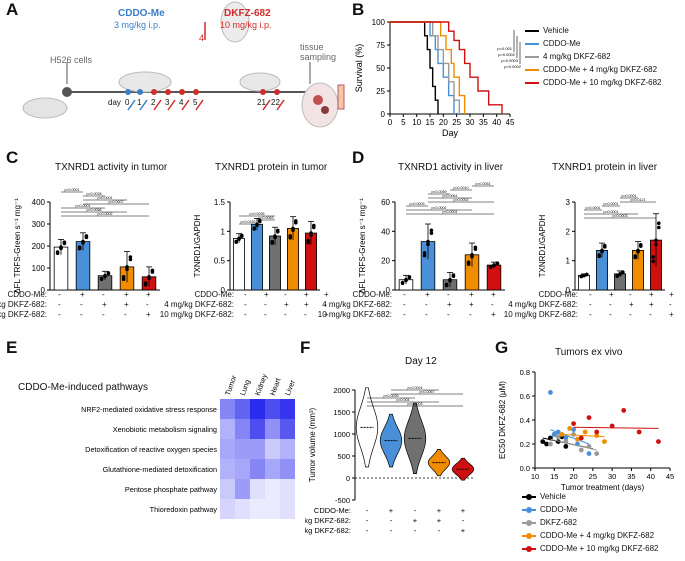  What do you see at coordinates (525, 396) in the screenshot?
I see `y-tick-label: 0.6` at bounding box center [525, 396].